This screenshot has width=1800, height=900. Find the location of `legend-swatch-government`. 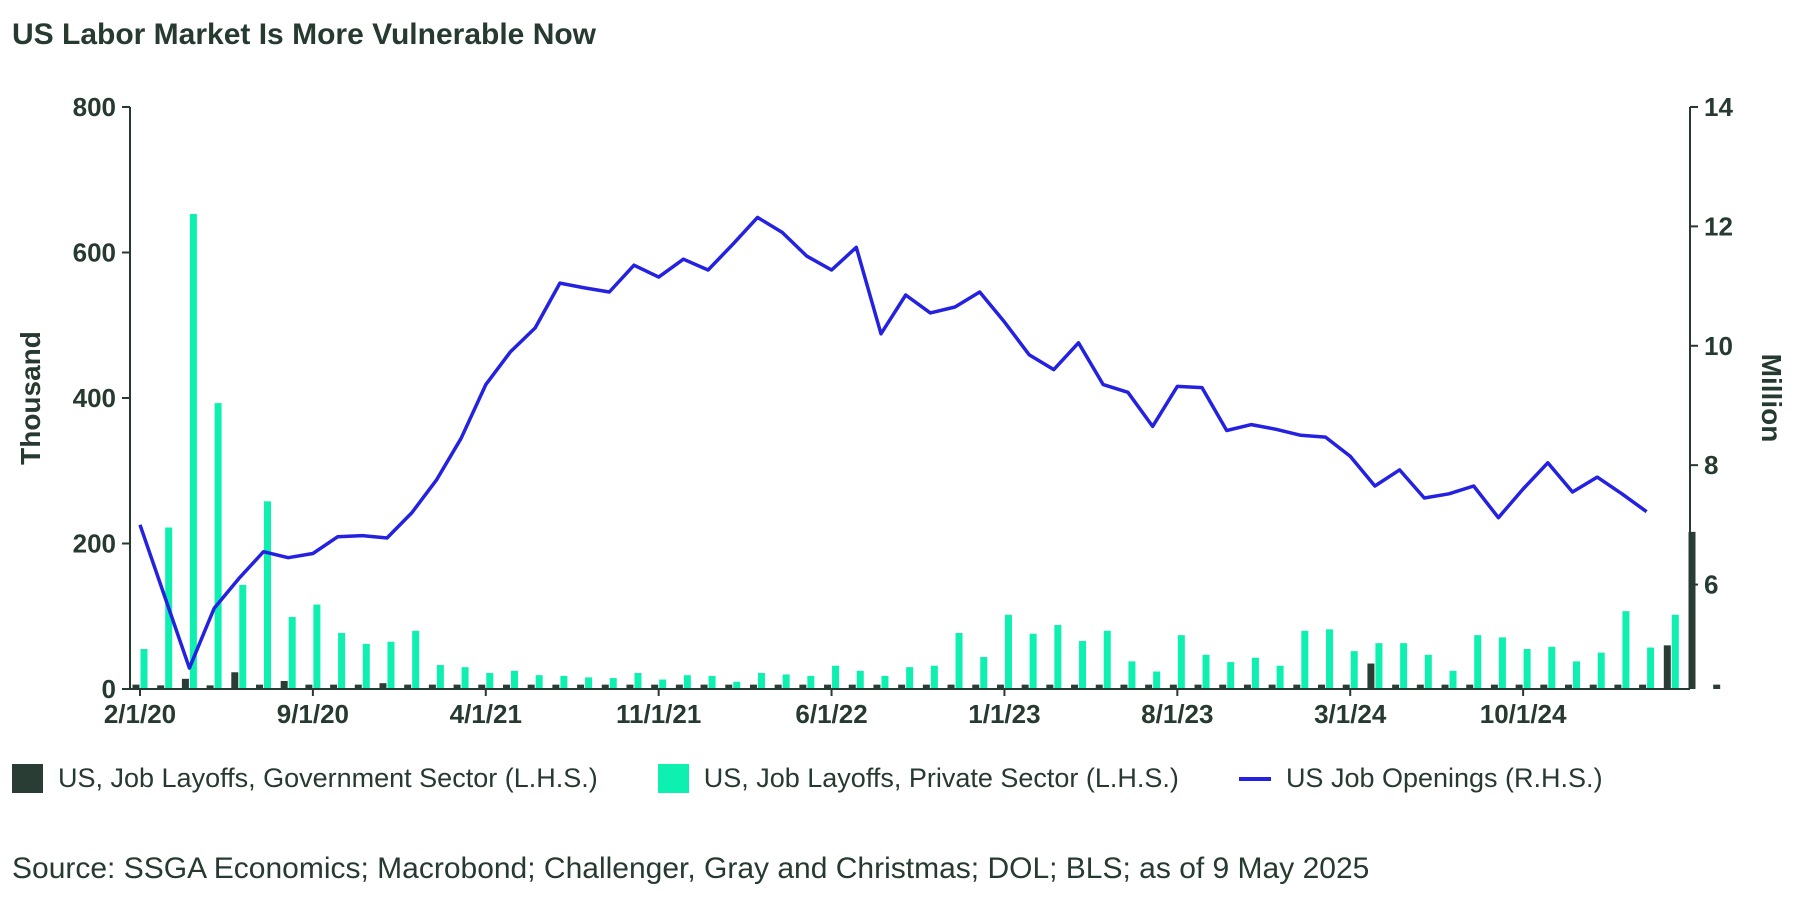

legend-swatch-government is located at coordinates (27, 778).